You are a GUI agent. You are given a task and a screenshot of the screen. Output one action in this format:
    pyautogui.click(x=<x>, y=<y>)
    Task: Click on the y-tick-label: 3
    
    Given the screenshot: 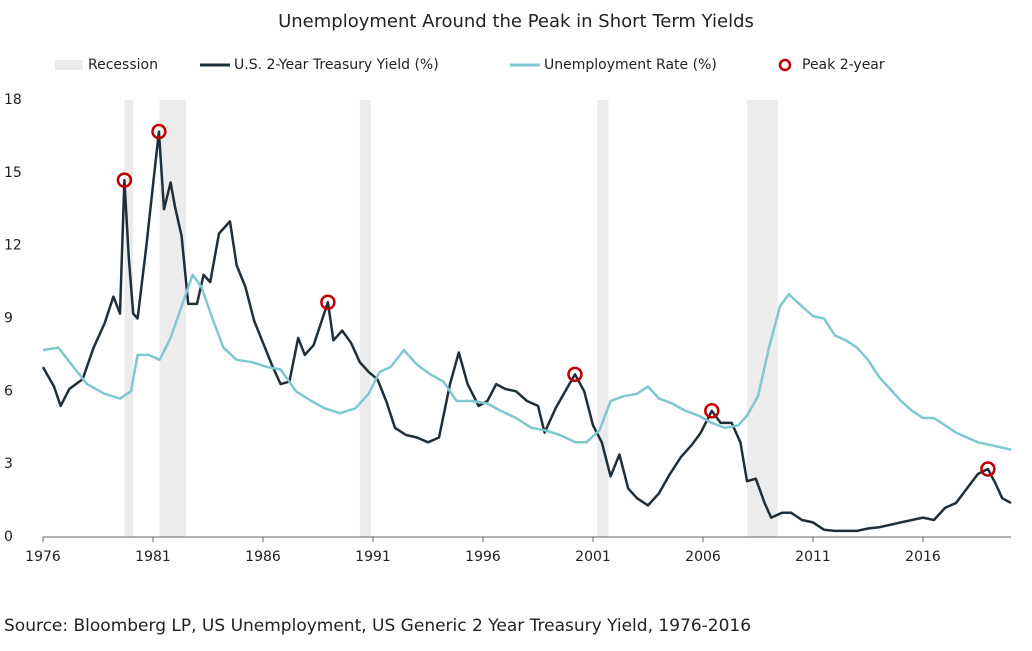 What is the action you would take?
    pyautogui.click(x=8, y=464)
    